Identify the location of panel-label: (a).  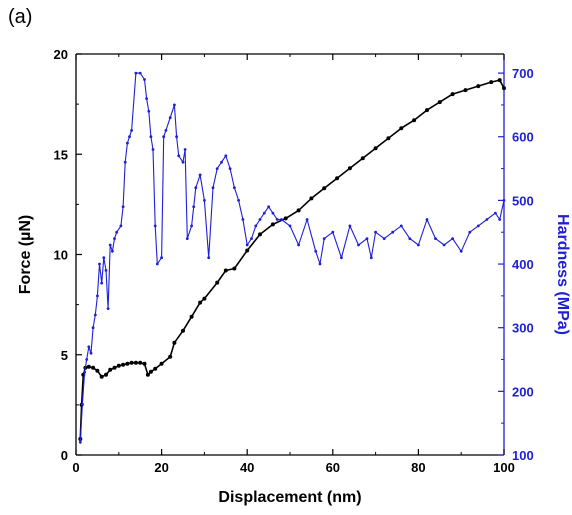
(20, 17).